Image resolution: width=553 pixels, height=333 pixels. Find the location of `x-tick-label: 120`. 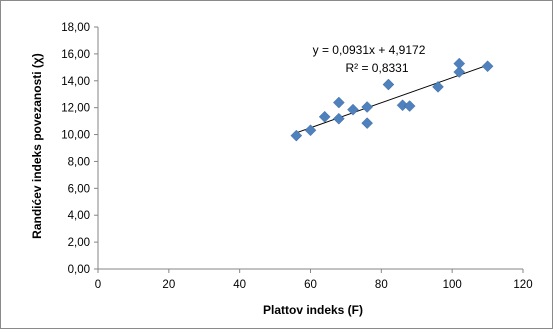

x-tick-label: 120 is located at coordinates (522, 285).